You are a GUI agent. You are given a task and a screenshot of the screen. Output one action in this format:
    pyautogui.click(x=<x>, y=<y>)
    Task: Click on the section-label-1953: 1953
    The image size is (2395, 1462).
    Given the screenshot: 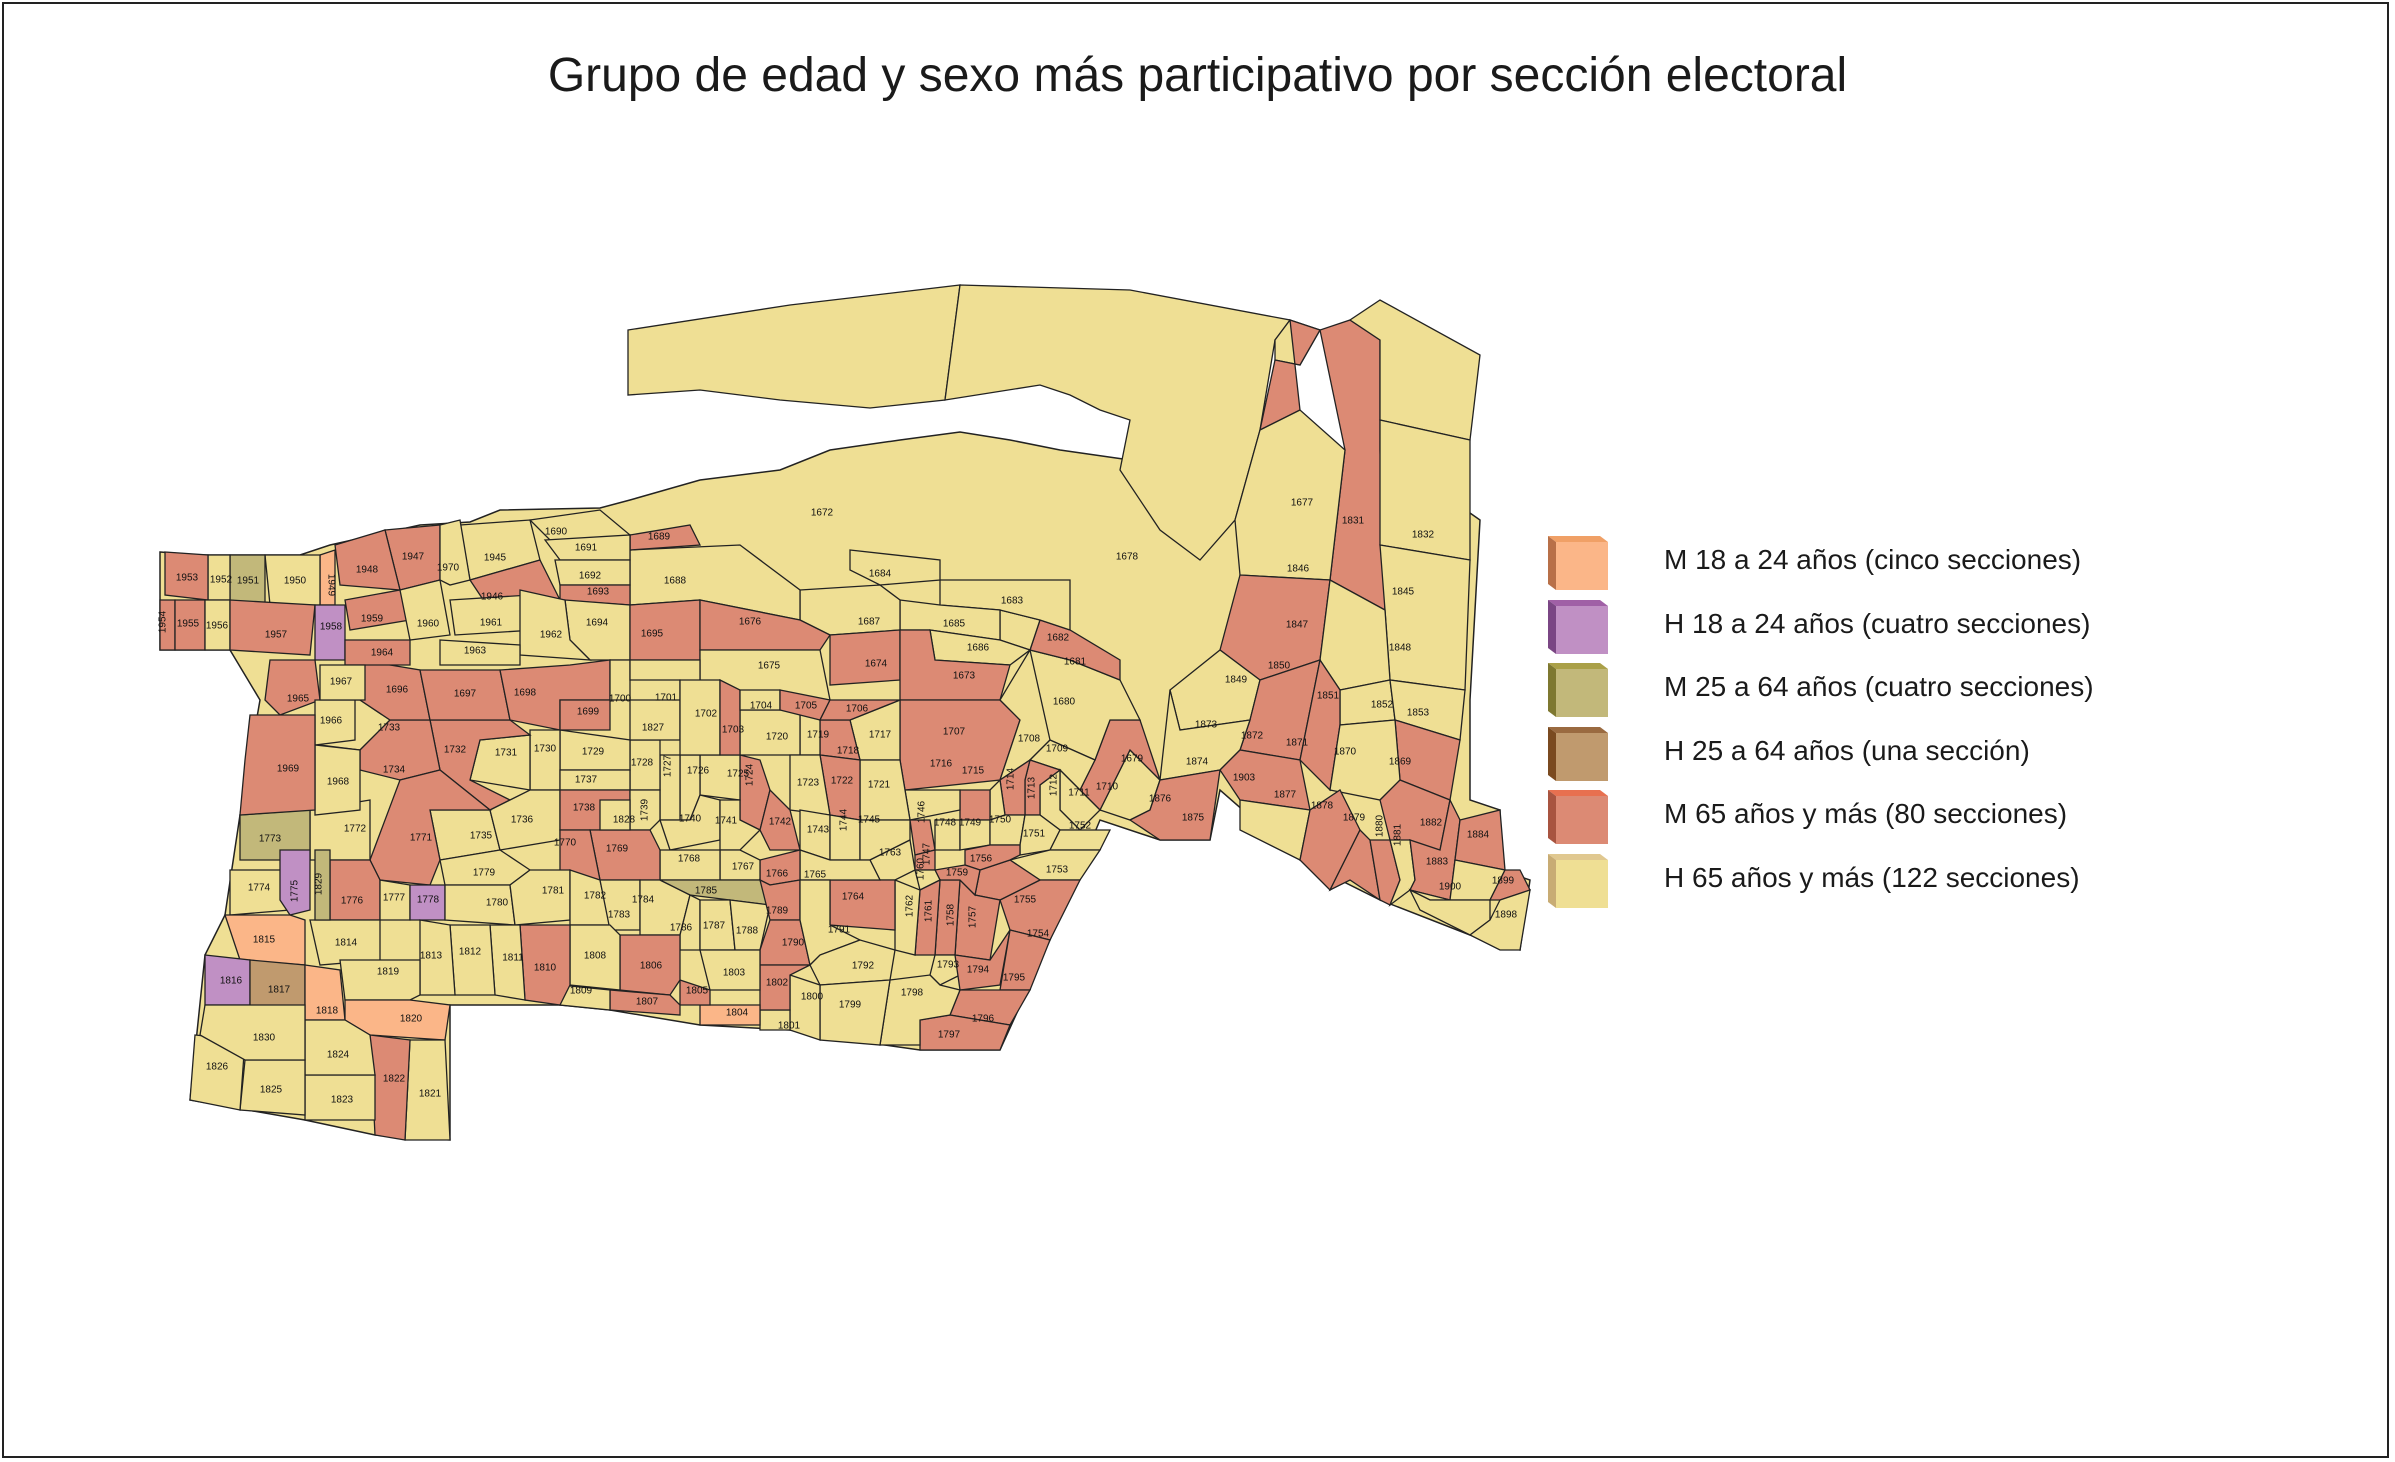 What is the action you would take?
    pyautogui.click(x=187, y=578)
    